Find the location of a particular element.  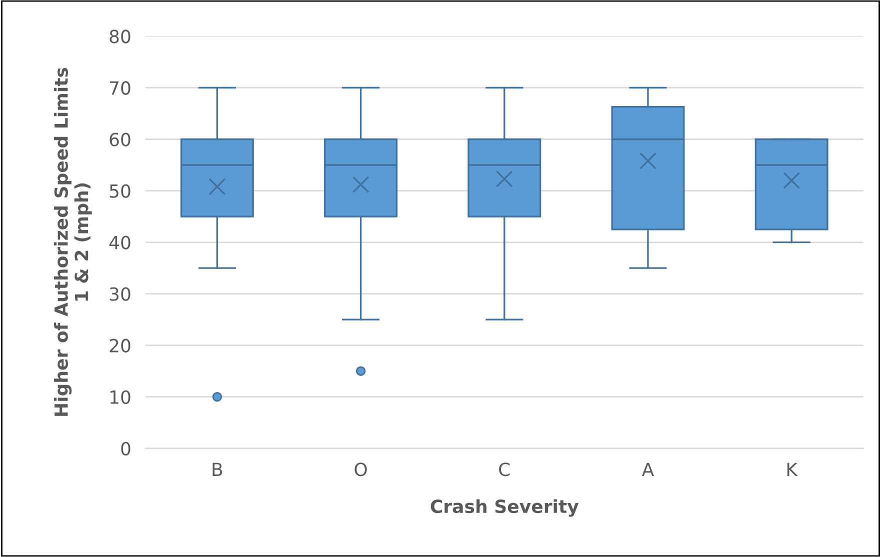

y-tick-label: 40 is located at coordinates (119, 243).